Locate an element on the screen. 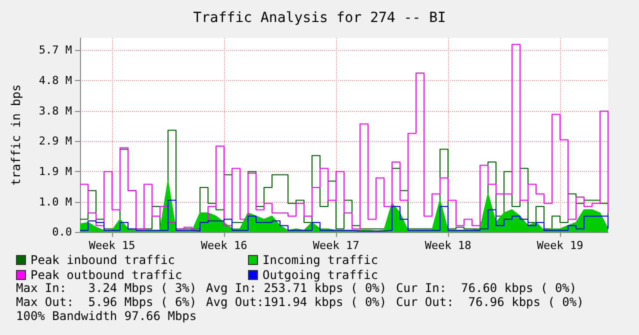 Image resolution: width=639 pixels, height=335 pixels. chart-title: Traffic Analysis for 274 -- BI is located at coordinates (319, 18).